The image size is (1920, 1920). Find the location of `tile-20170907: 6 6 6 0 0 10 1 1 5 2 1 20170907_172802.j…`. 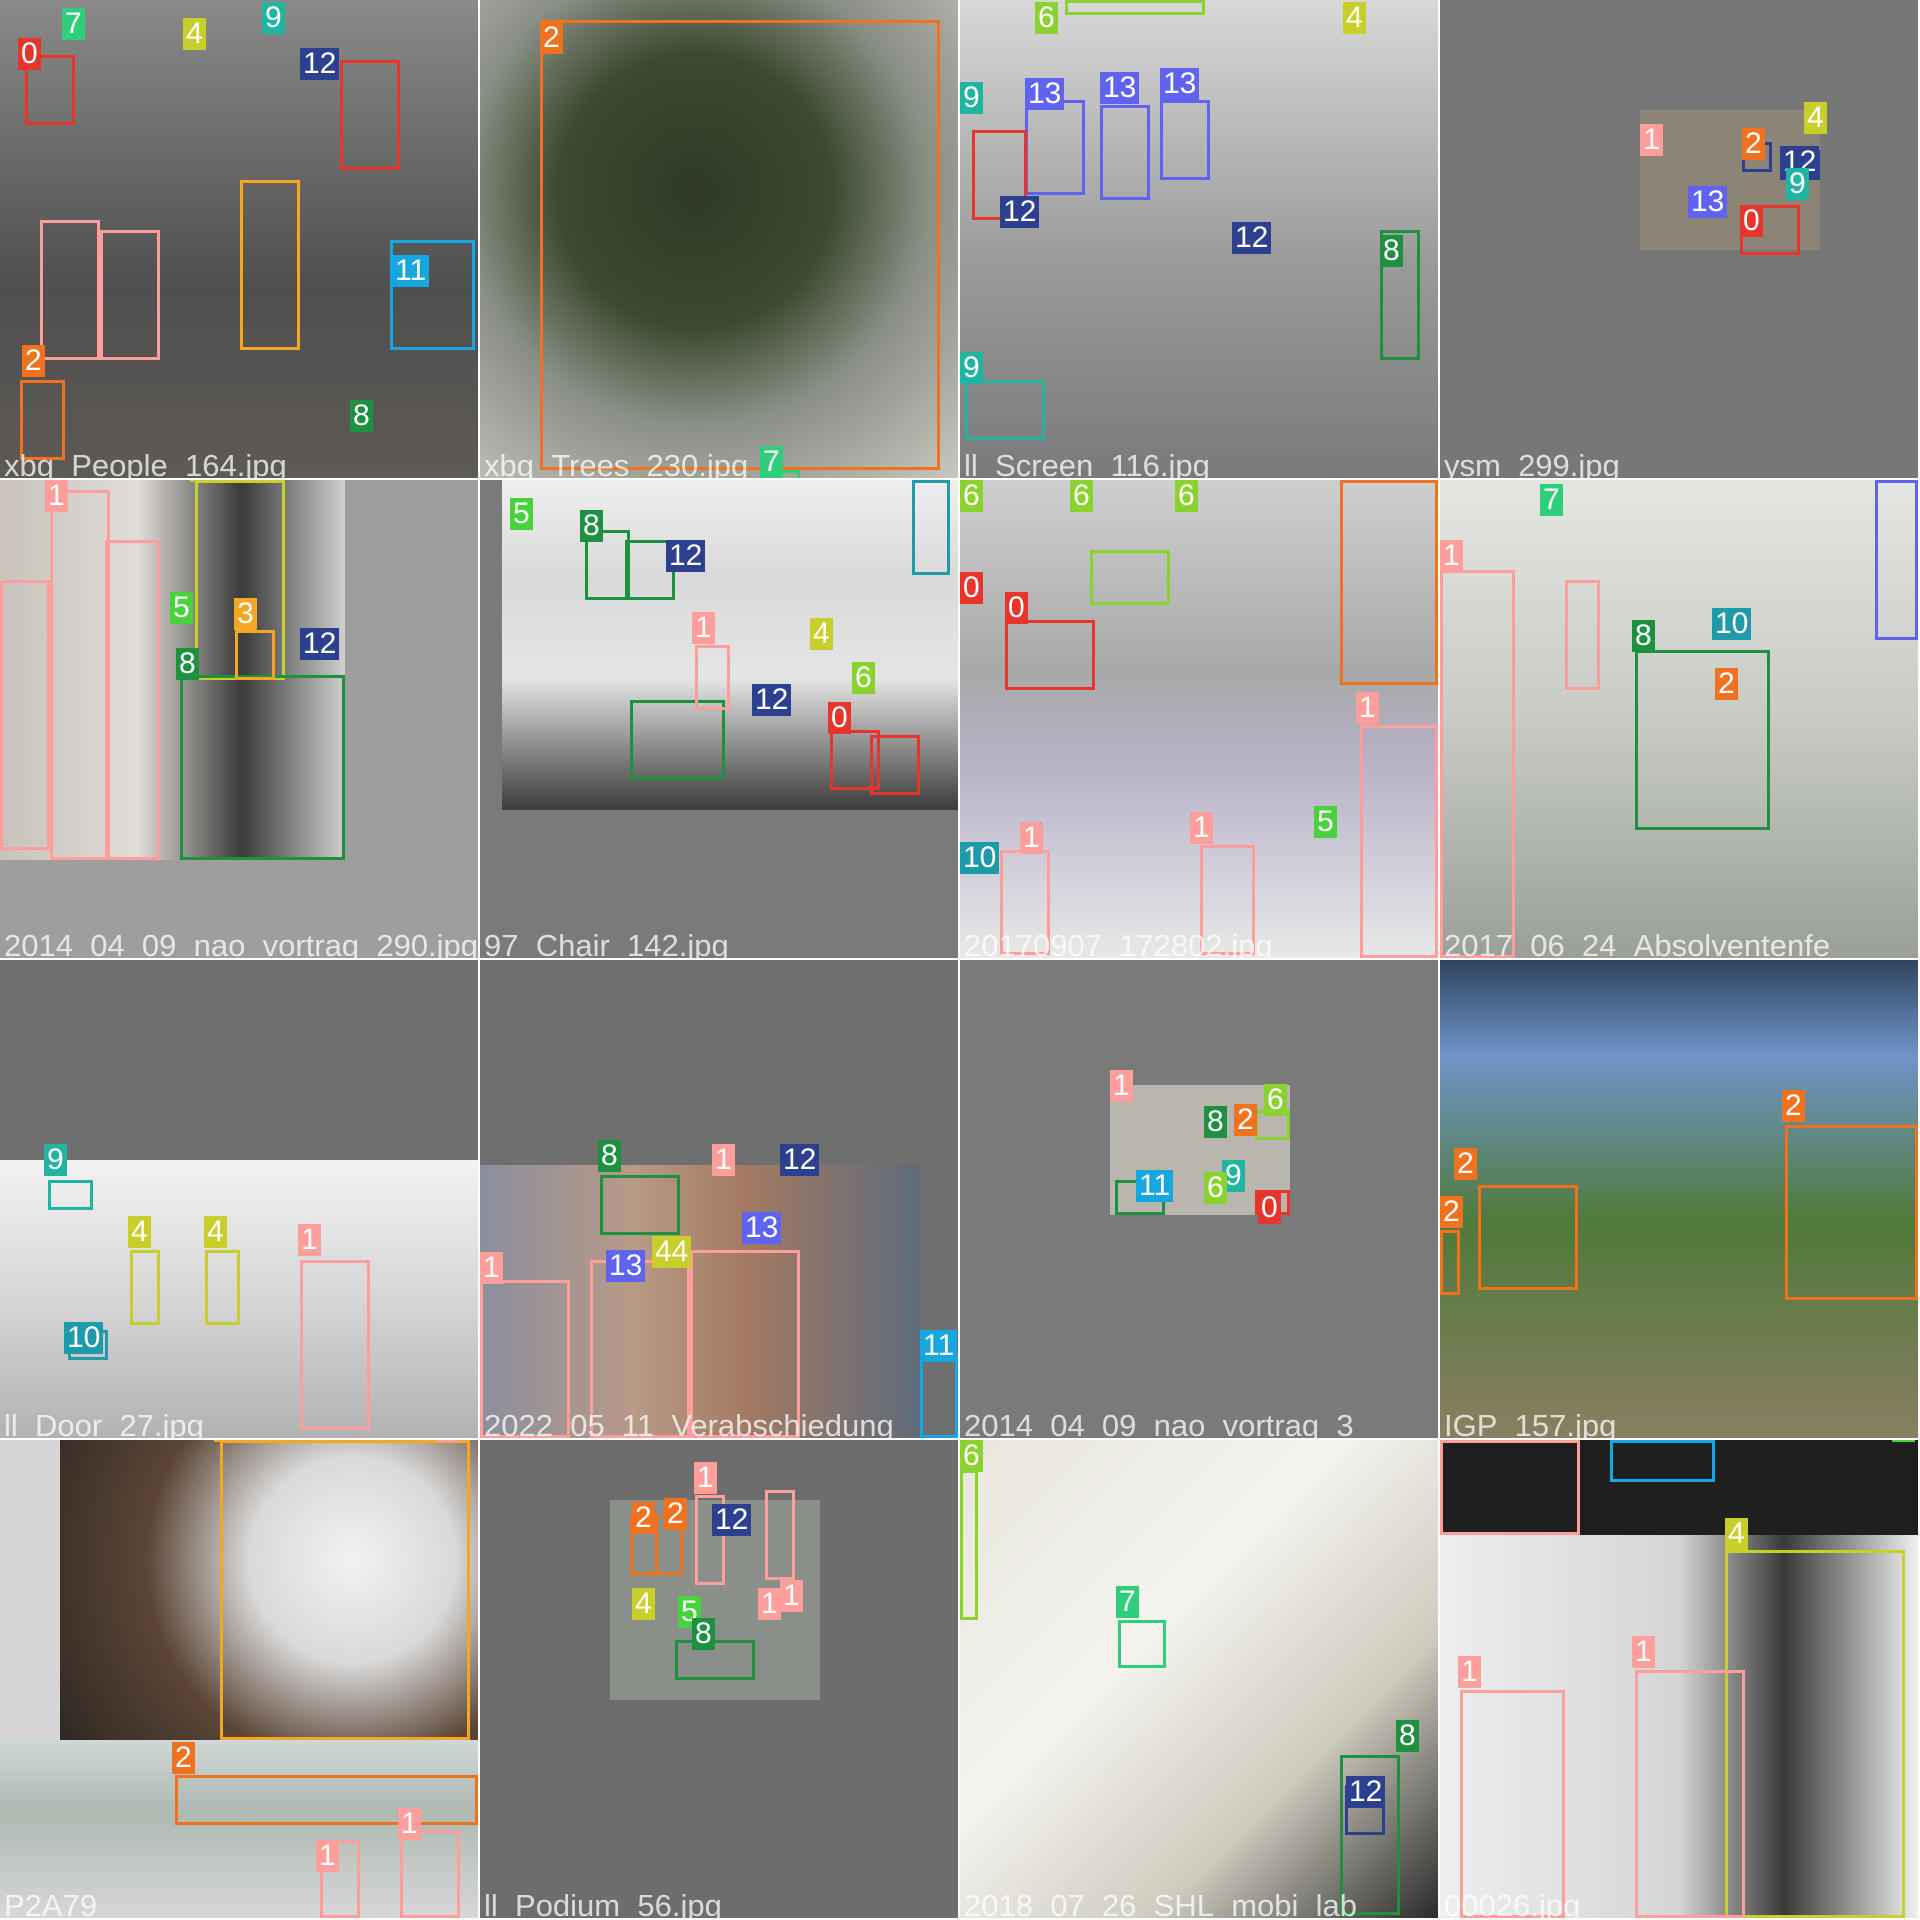

tile-20170907: 6 6 6 0 0 10 1 1 5 2 1 20170907_172802.j… is located at coordinates (1199, 719).